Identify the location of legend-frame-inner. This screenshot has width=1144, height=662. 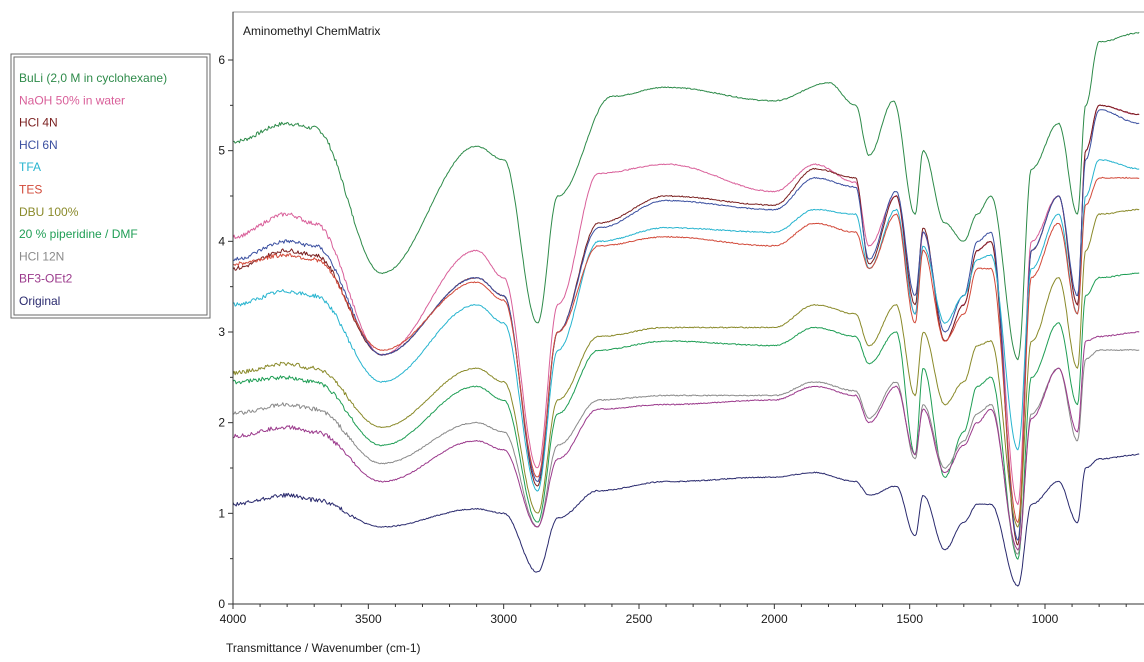
(110, 186).